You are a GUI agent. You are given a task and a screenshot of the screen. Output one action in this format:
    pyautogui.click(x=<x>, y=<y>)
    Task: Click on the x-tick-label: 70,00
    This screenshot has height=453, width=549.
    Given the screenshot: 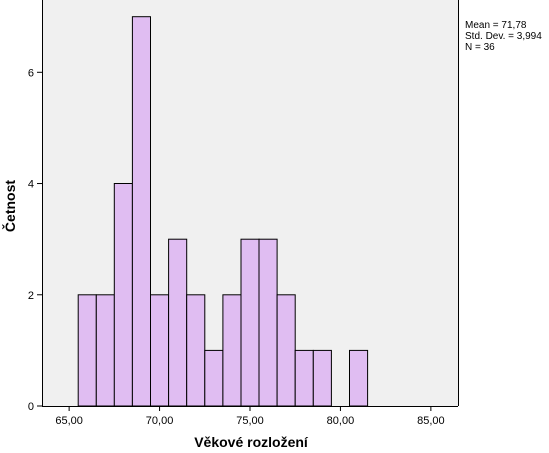 What is the action you would take?
    pyautogui.click(x=160, y=421)
    